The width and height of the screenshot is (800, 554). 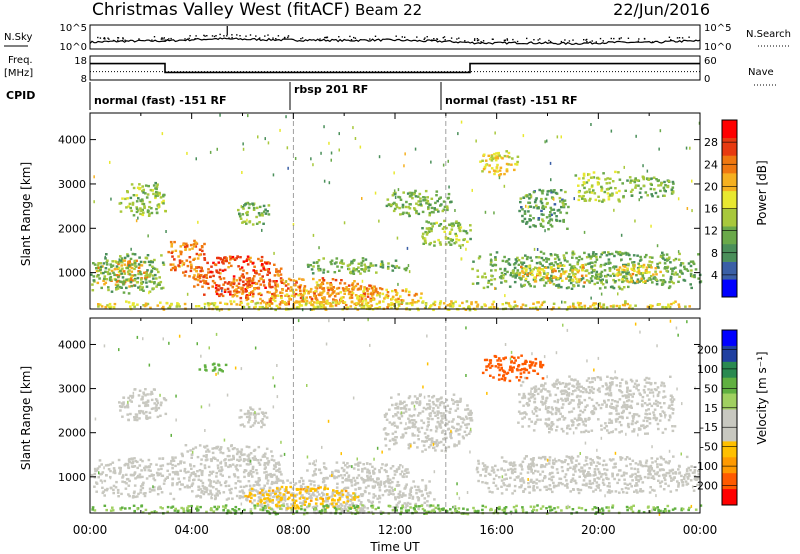 What do you see at coordinates (278, 36) in the screenshot?
I see `nsearch-point` at bounding box center [278, 36].